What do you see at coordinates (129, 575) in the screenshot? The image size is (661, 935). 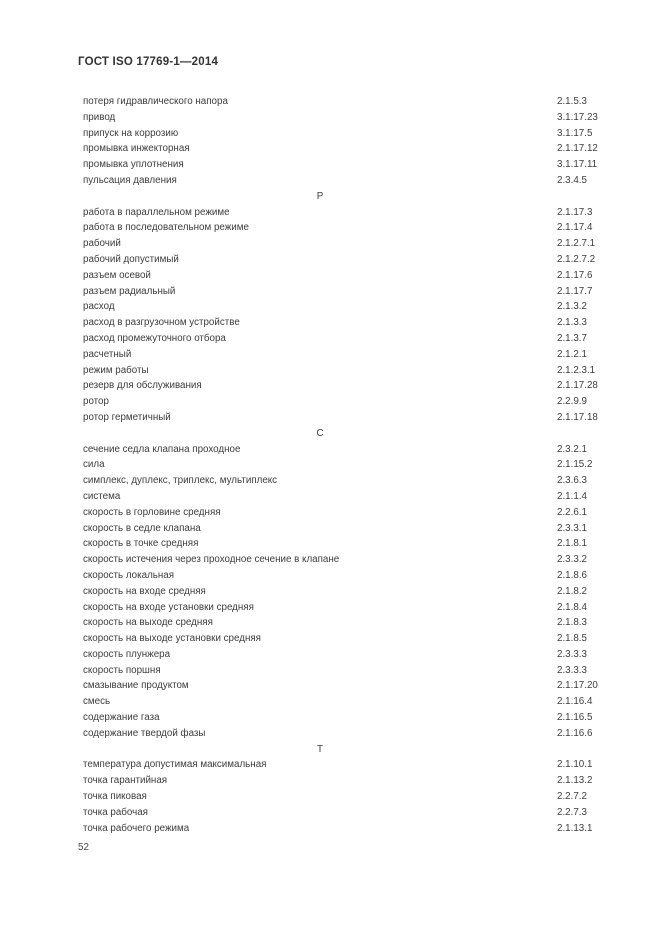 I see `term-label: скорость локальная` at bounding box center [129, 575].